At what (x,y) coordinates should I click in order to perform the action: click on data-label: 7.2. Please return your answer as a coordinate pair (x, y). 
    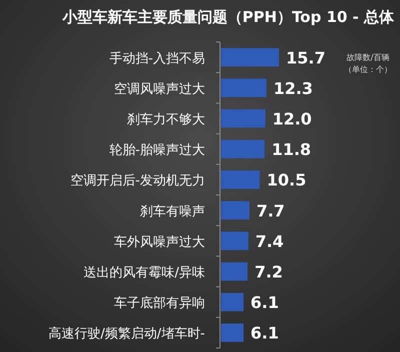
    Looking at the image, I should click on (268, 272).